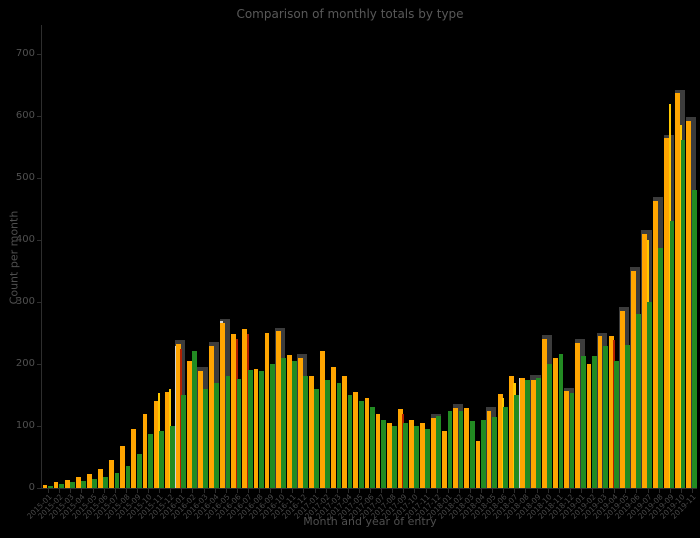 The height and width of the screenshot is (538, 700). What do you see at coordinates (25, 301) in the screenshot?
I see `y-tick-label: 300` at bounding box center [25, 301].